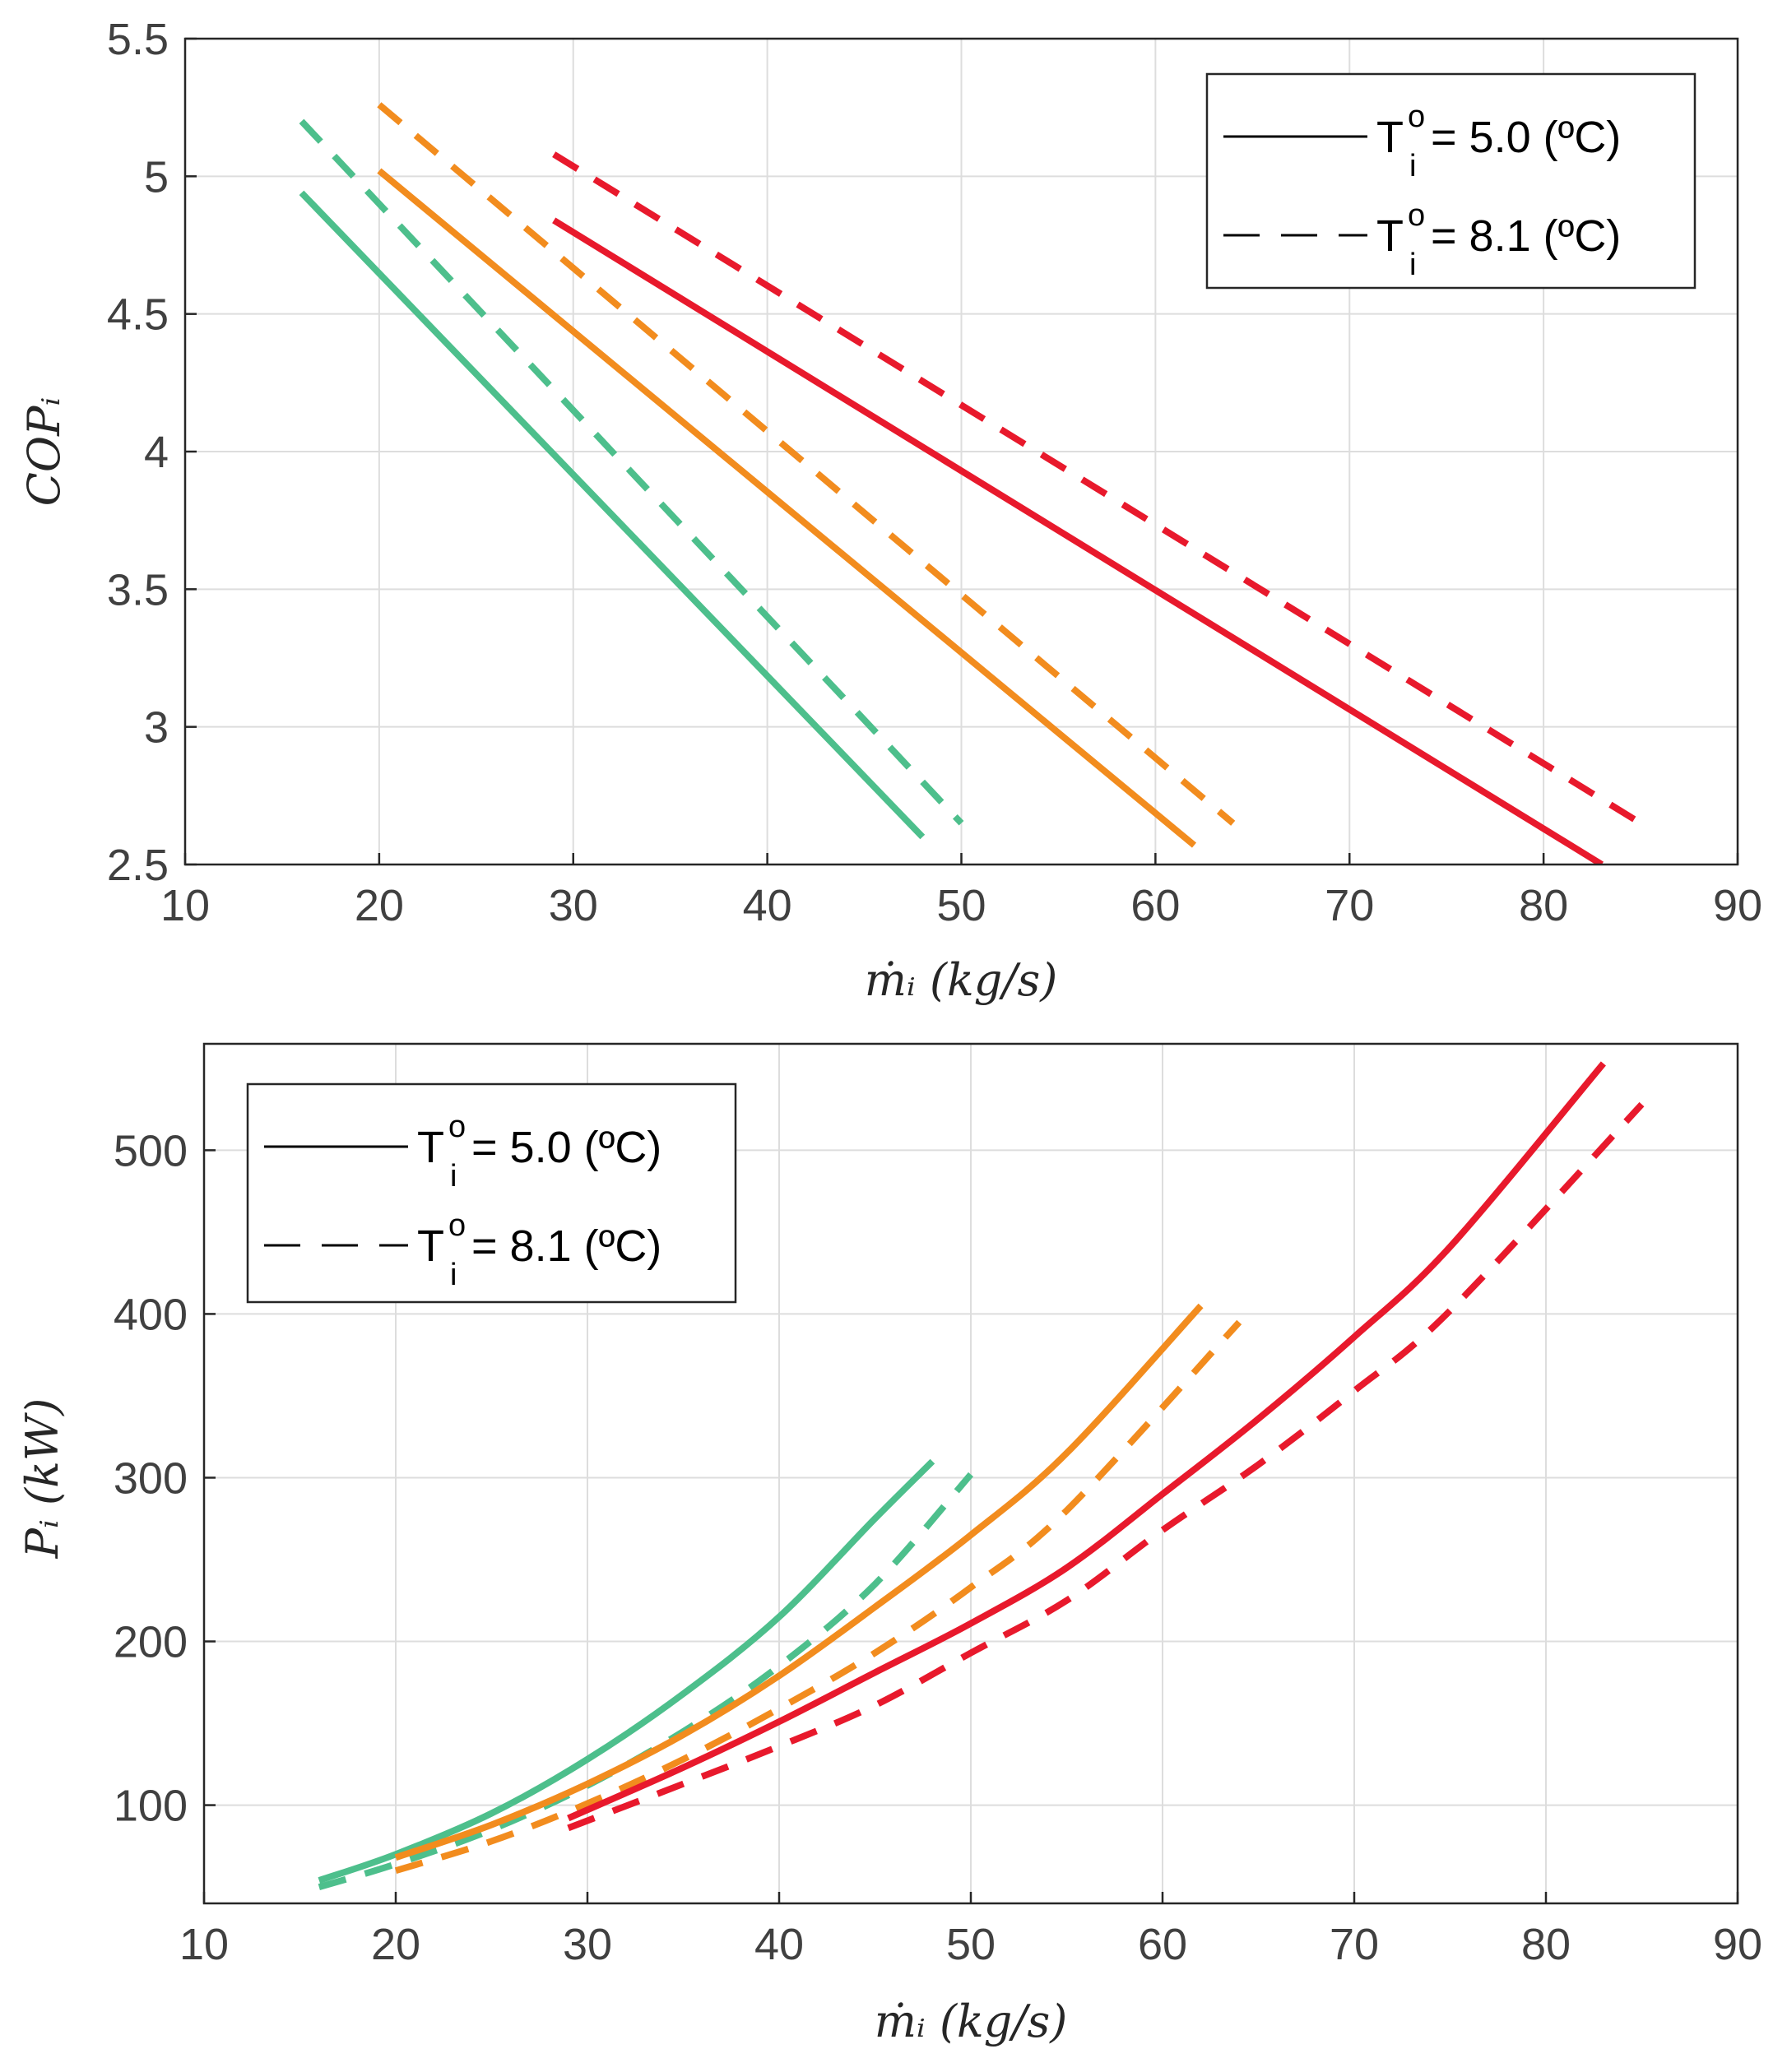 This screenshot has width=1787, height=2072. Describe the element at coordinates (42, 1479) in the screenshot. I see `y-axis-label: Pᵢ (kW)` at that location.